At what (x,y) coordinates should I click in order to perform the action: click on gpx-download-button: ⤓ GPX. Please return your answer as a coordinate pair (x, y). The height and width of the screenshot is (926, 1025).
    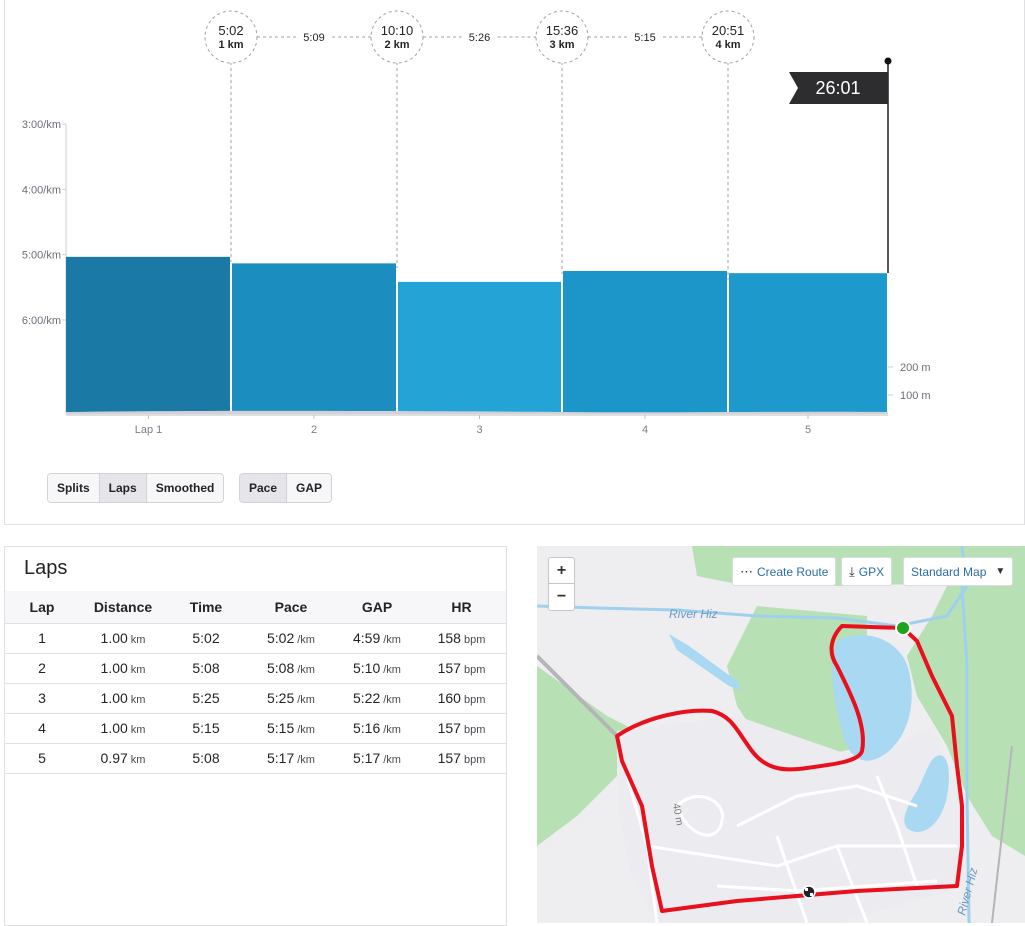
    Looking at the image, I should click on (867, 571).